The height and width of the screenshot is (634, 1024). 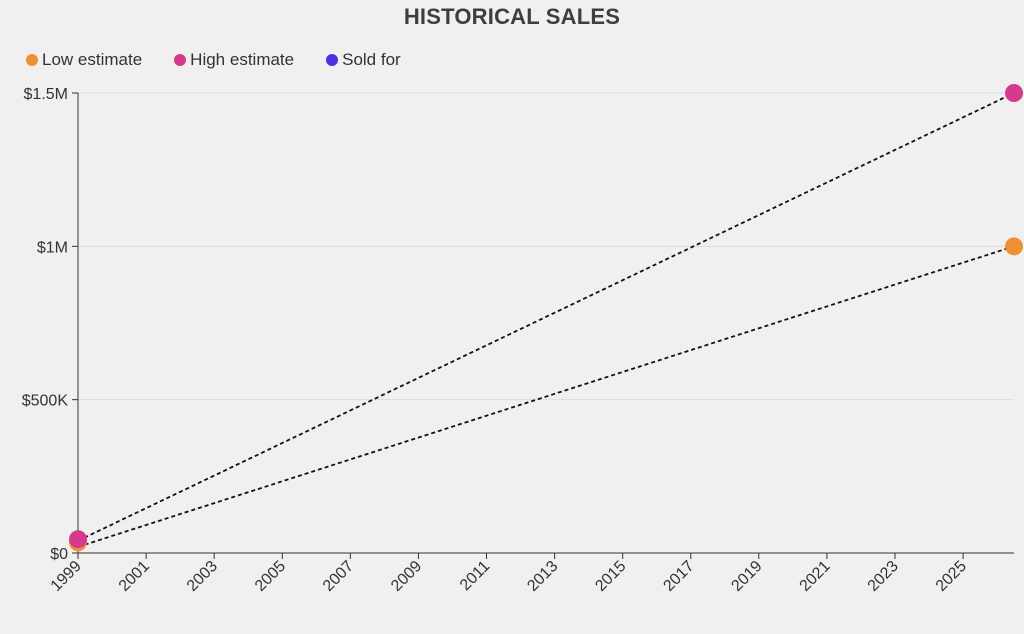 What do you see at coordinates (332, 60) in the screenshot?
I see `legend-marker-sold-for` at bounding box center [332, 60].